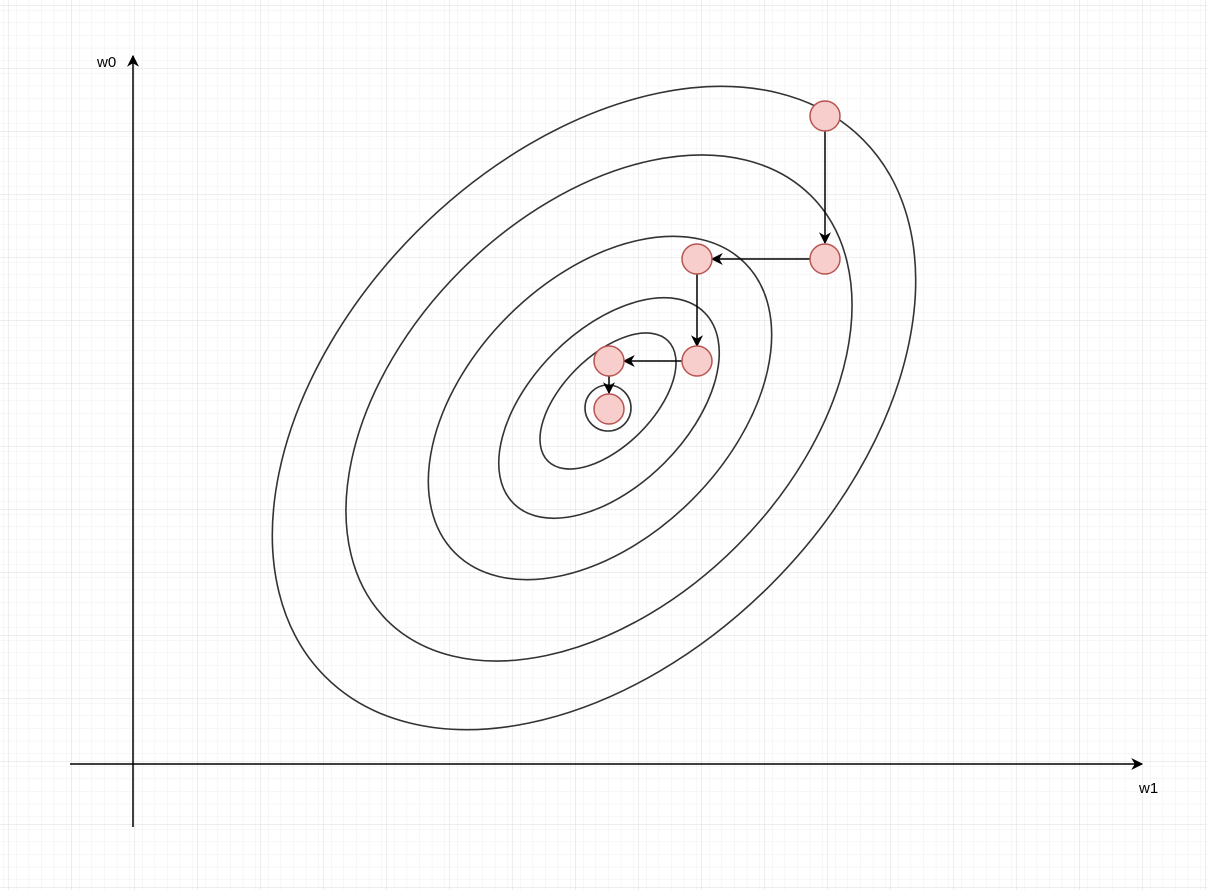  I want to click on points, so click(717, 262).